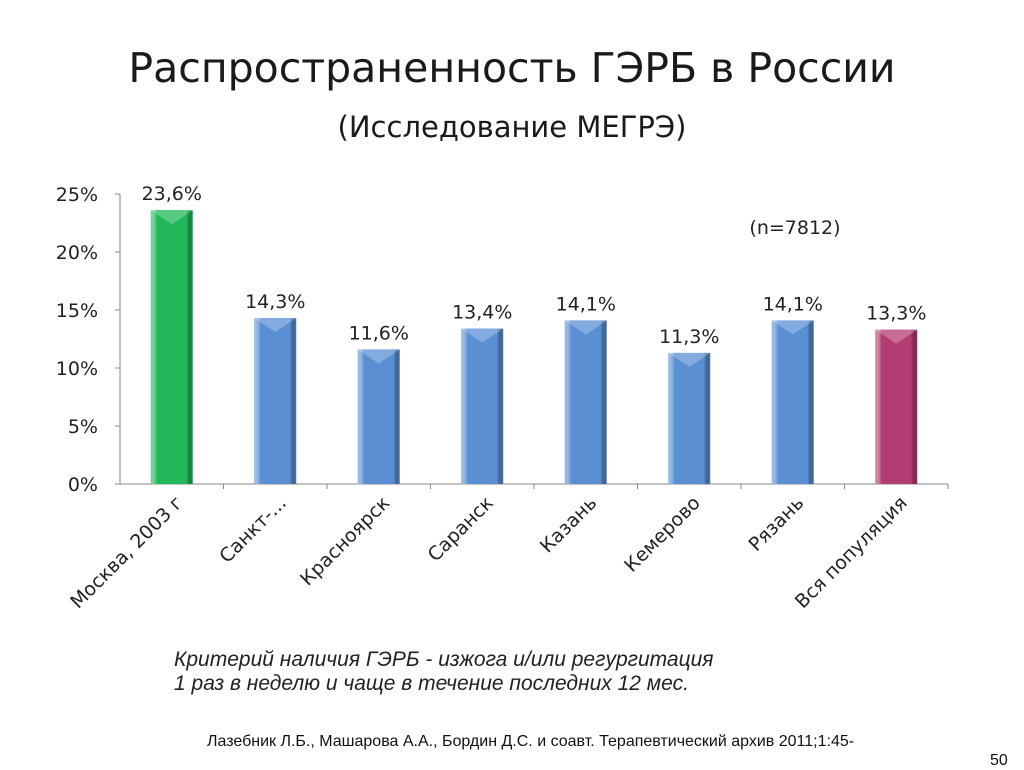  I want to click on data-label: 14,3%, so click(275, 302).